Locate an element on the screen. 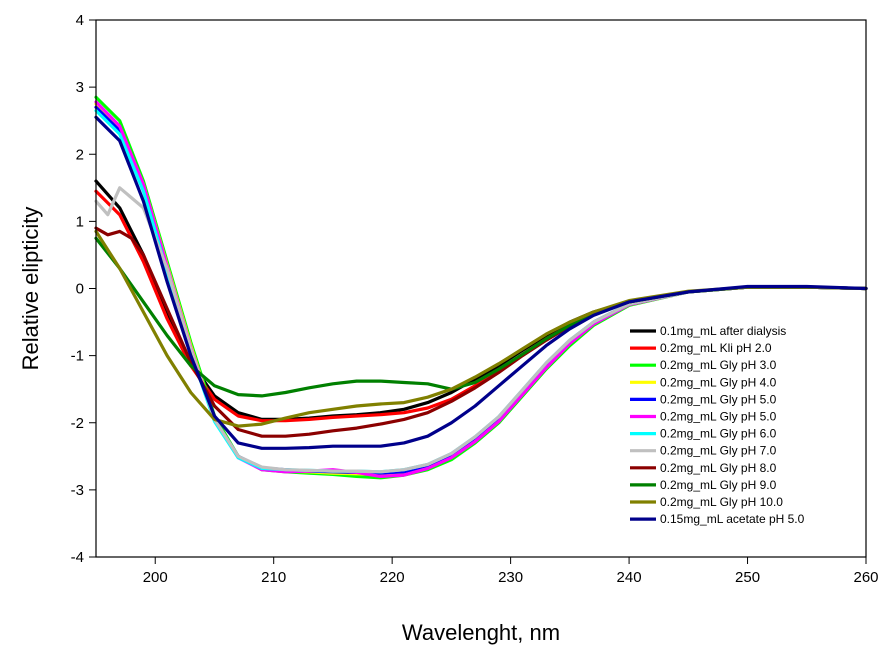  y-tick-label: 1 is located at coordinates (80, 221).